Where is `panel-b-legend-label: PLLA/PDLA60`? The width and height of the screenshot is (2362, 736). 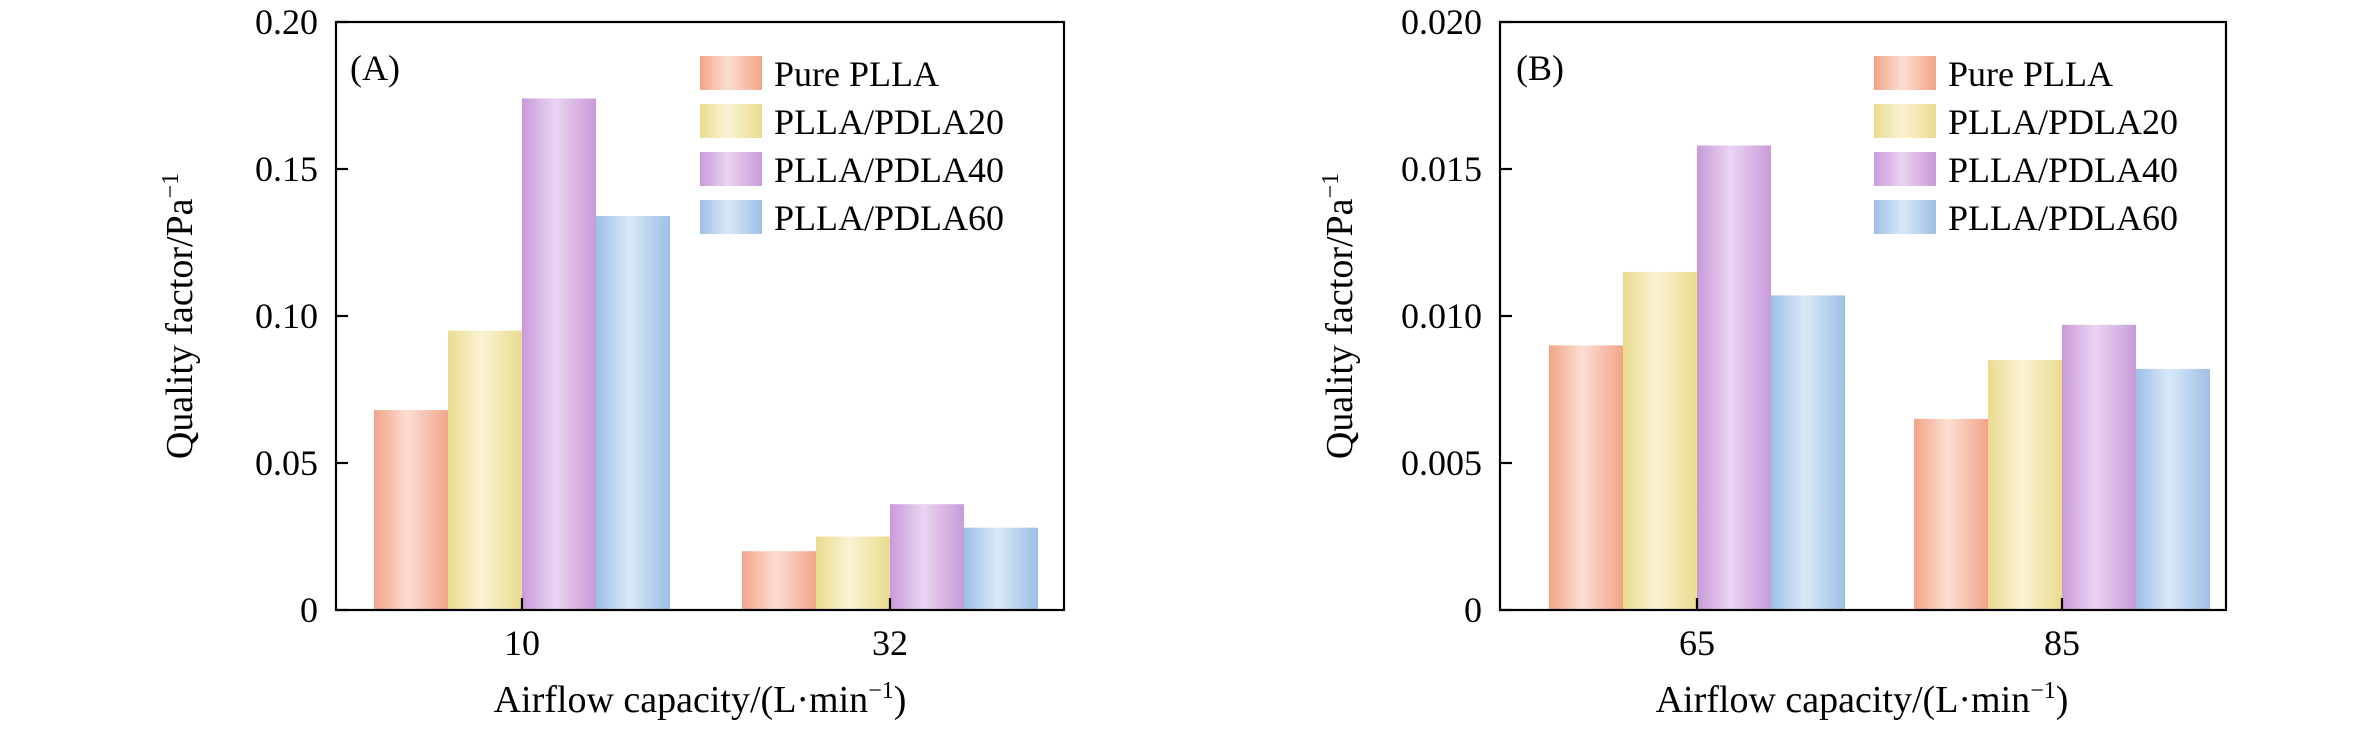
panel-b-legend-label: PLLA/PDLA60 is located at coordinates (2063, 218).